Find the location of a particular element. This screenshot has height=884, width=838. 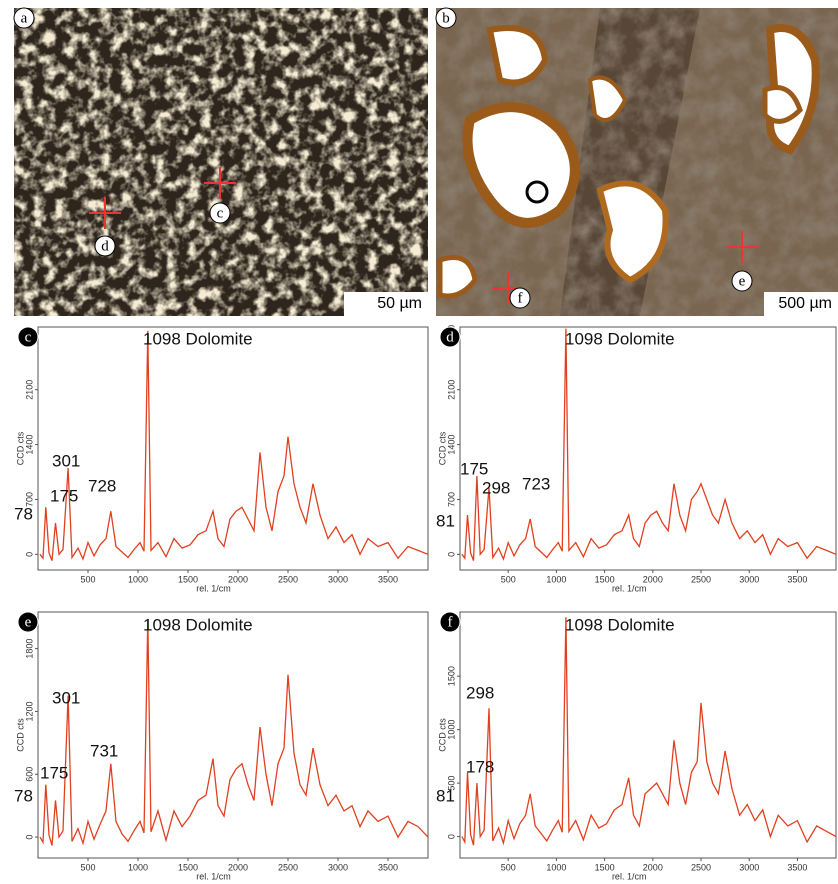

panel-label: b is located at coordinates (446, 18).